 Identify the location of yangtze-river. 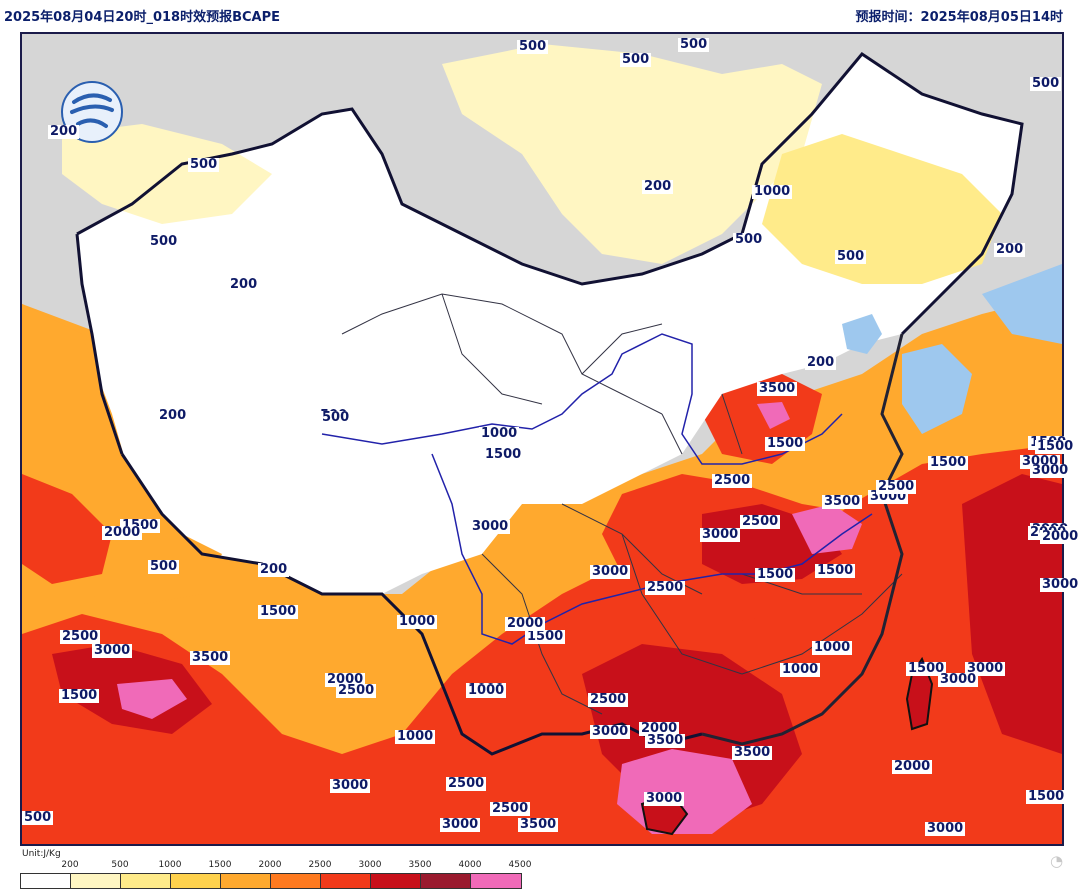
(652, 549).